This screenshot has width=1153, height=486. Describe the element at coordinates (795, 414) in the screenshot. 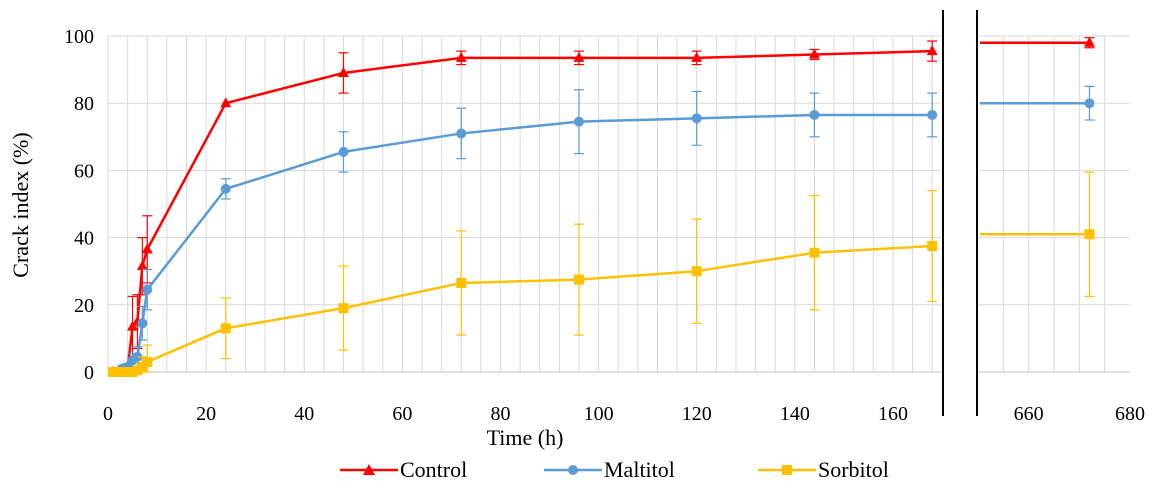

I see `x-tick-label: 140` at that location.